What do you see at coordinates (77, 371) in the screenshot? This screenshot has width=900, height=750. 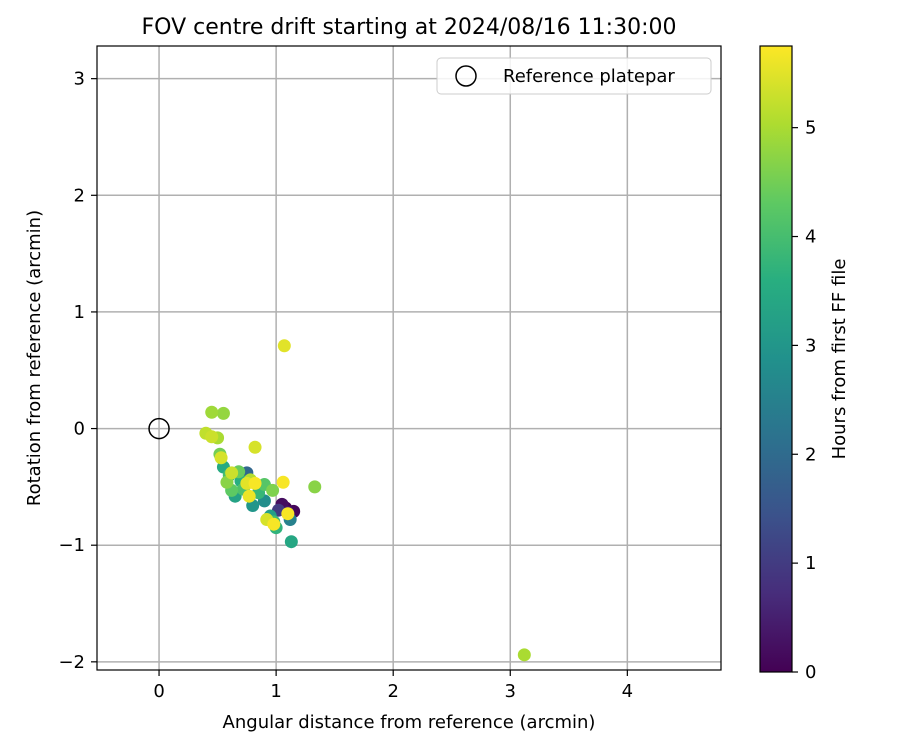 I see `y-axis-ticks: −2 −1 0 1 2 3` at bounding box center [77, 371].